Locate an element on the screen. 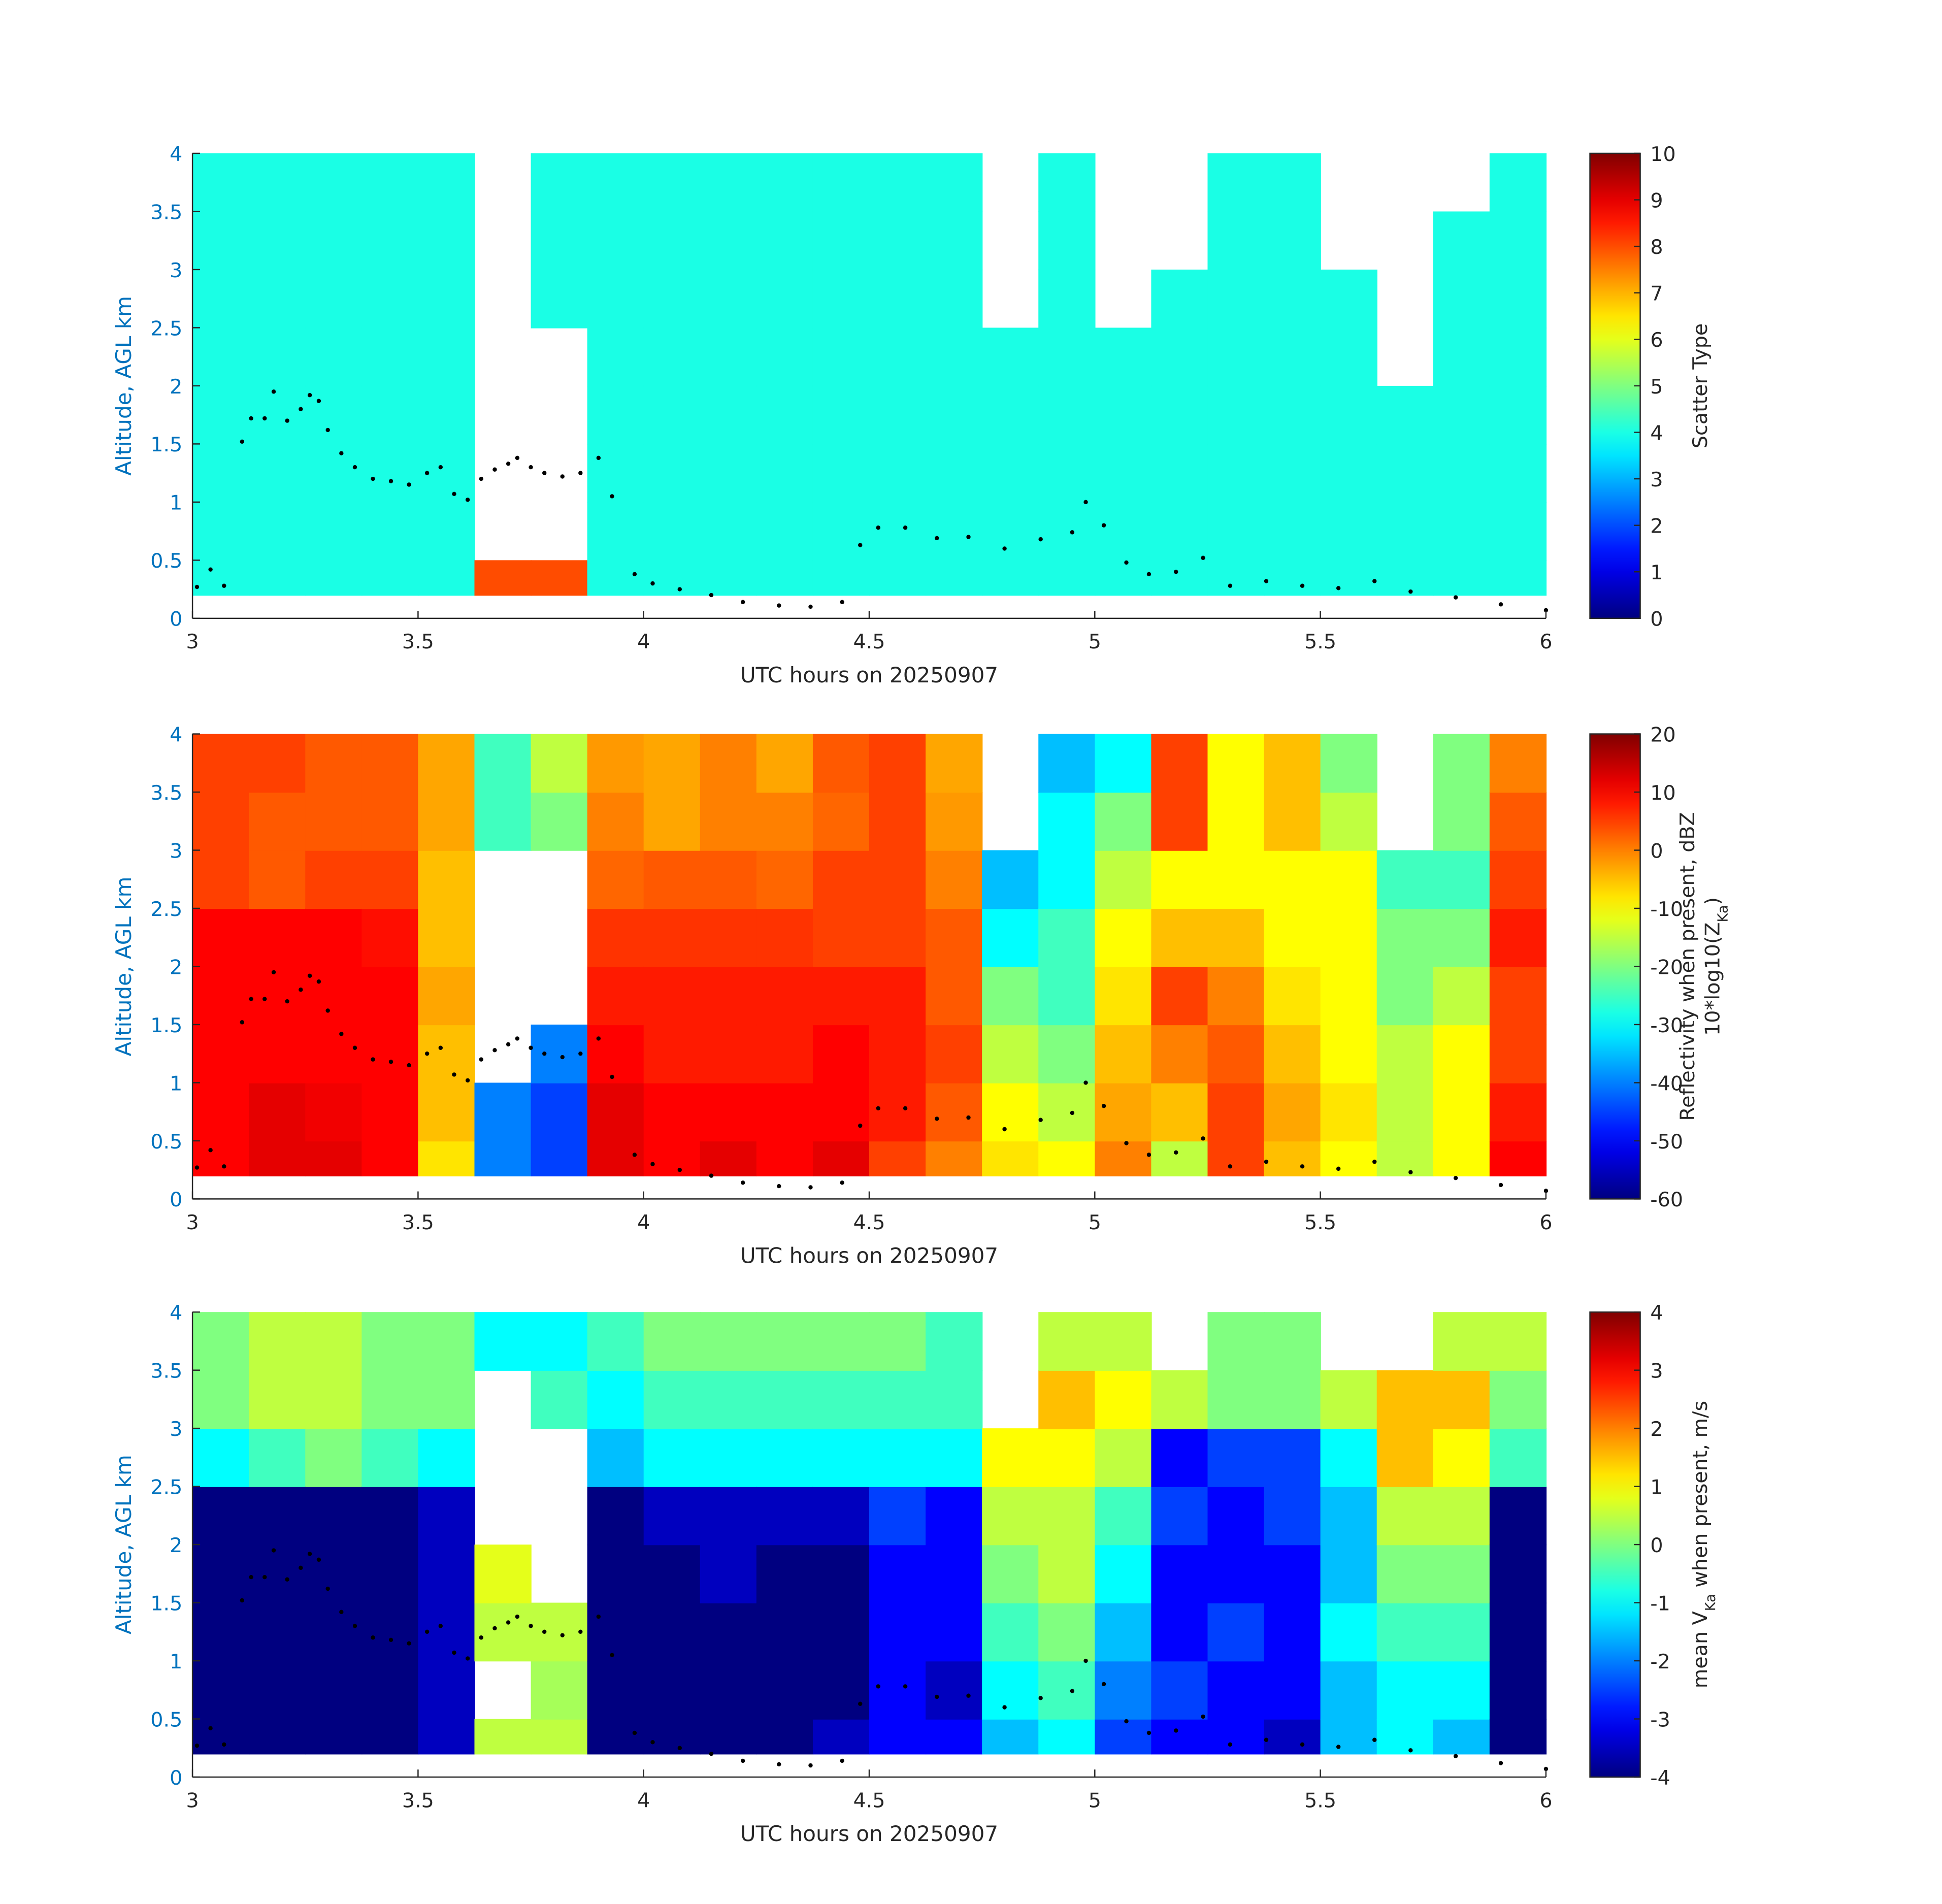  colorbar-tick-label: 2 is located at coordinates (1656, 1430).